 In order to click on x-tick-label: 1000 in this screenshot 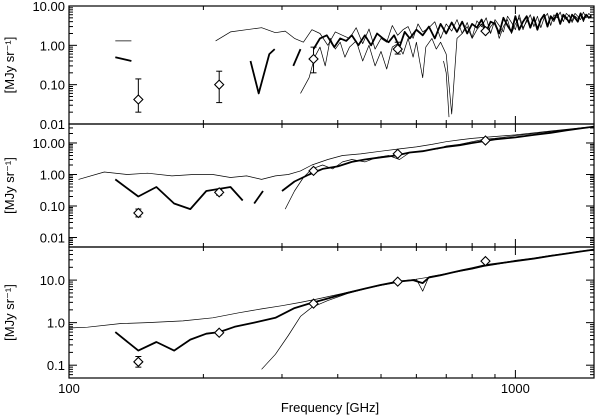, I will do `click(515, 388)`.